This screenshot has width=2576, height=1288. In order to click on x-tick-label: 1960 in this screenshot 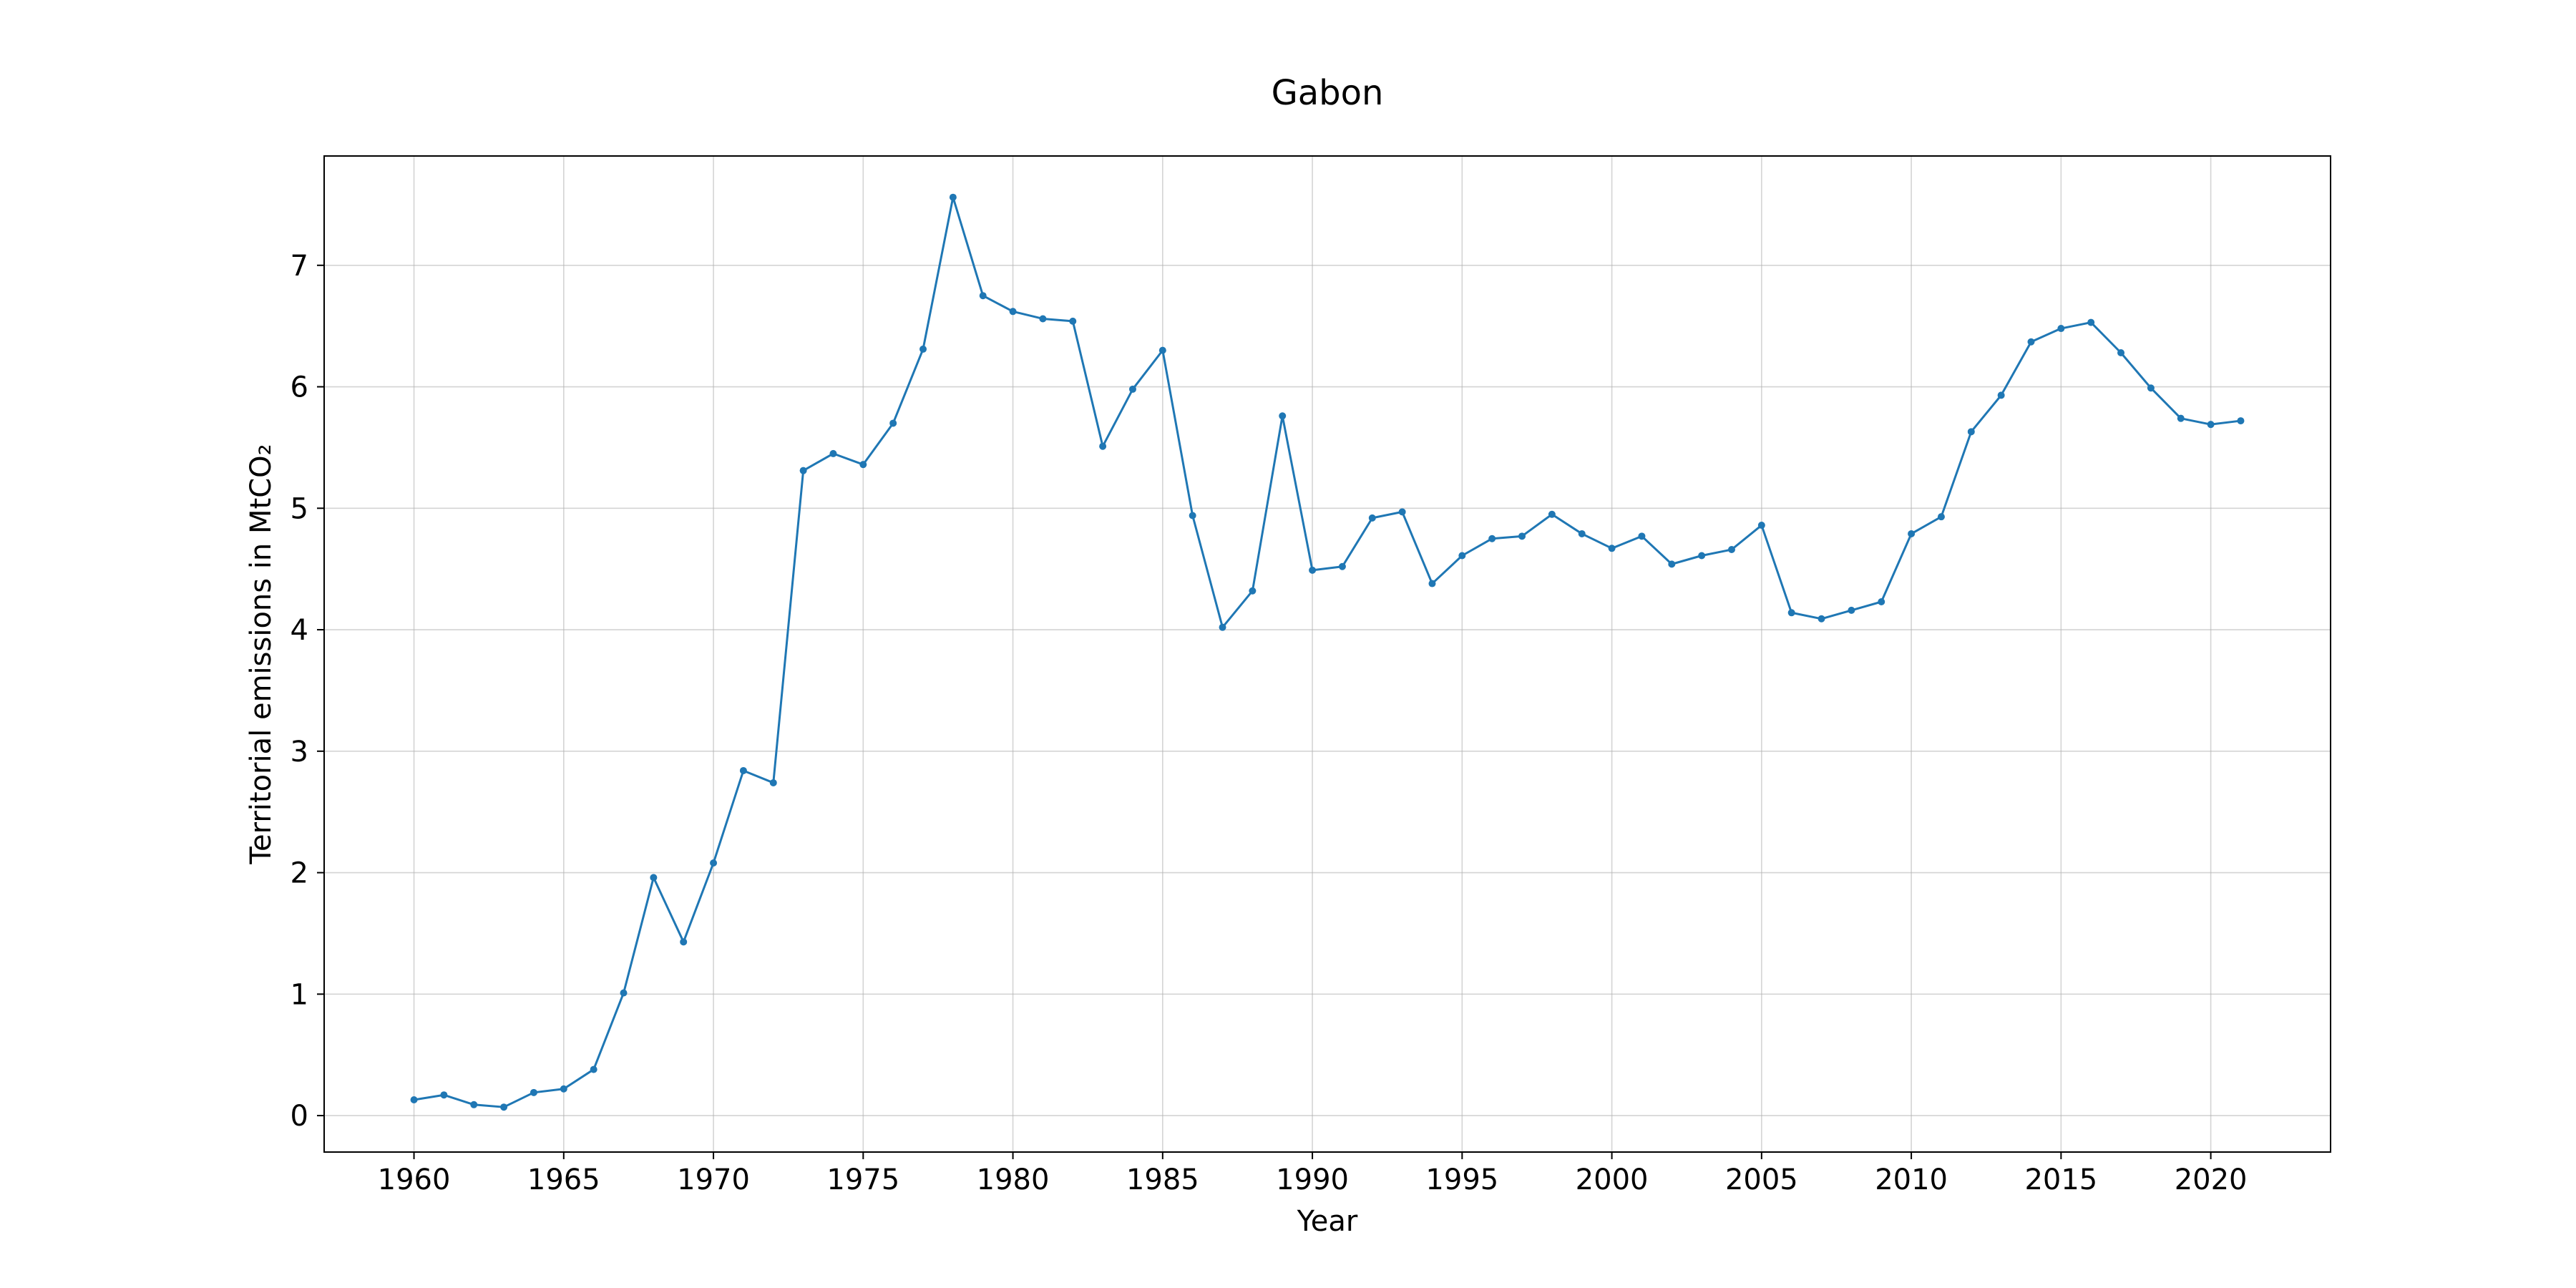, I will do `click(414, 1179)`.